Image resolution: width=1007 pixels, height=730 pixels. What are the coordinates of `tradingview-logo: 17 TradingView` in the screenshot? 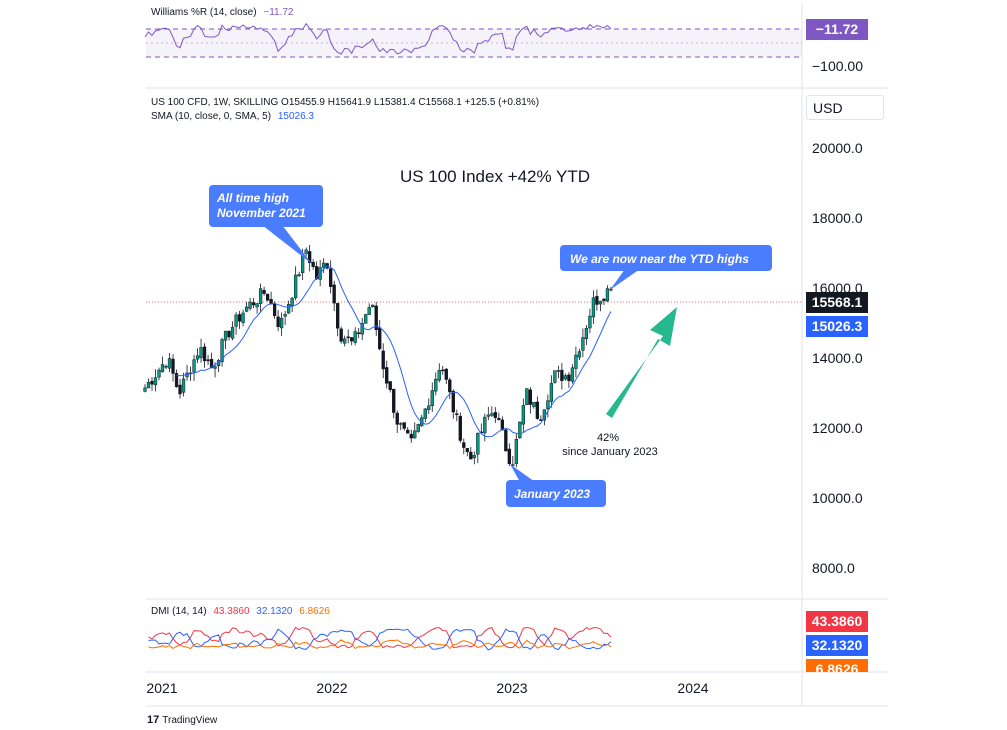 It's located at (182, 720).